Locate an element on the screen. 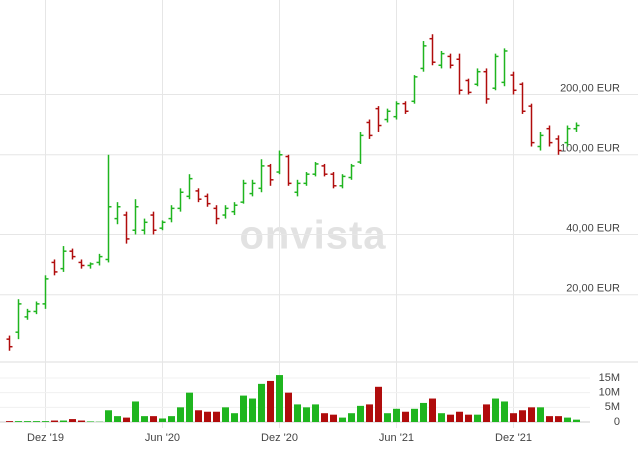  y-tick-label: 200,00 EUR is located at coordinates (590, 88).